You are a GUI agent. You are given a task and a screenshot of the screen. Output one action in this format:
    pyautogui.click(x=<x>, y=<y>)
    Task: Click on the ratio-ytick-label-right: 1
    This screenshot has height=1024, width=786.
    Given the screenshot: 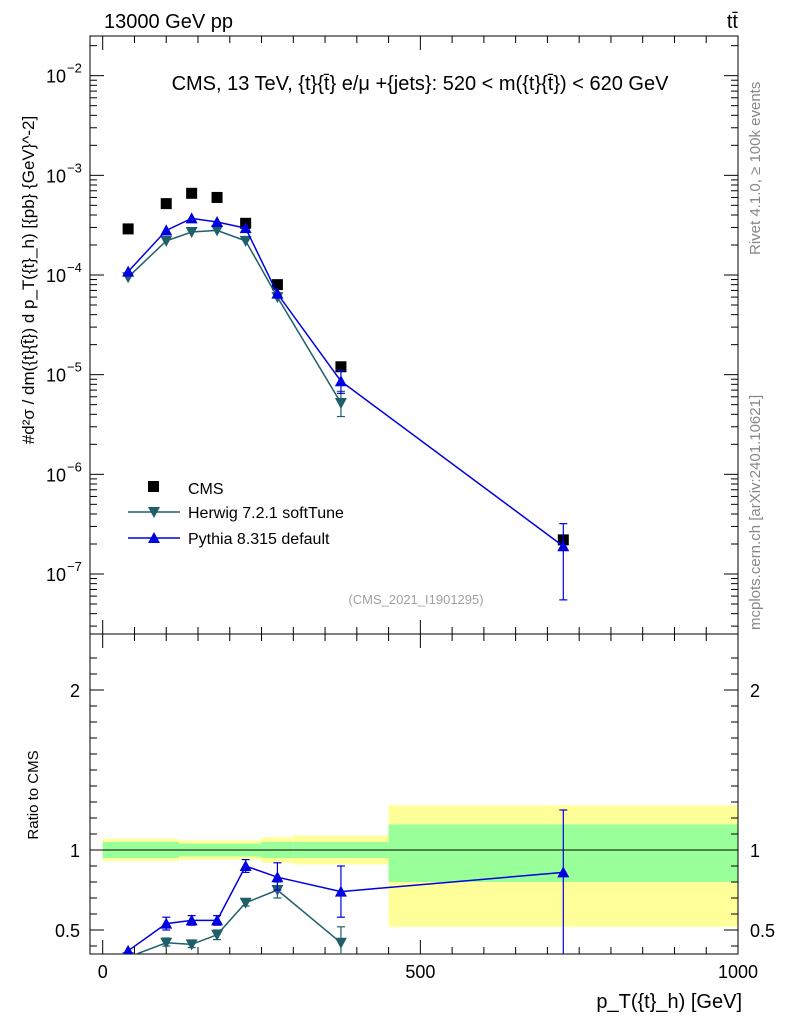 What is the action you would take?
    pyautogui.click(x=755, y=851)
    